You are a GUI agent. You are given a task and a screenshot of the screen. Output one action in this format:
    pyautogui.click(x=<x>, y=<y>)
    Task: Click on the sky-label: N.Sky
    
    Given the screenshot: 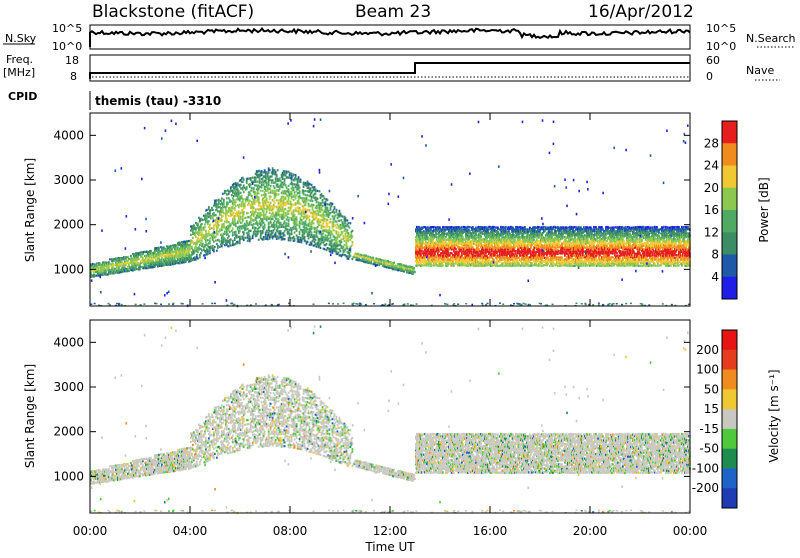 What is the action you would take?
    pyautogui.click(x=21, y=38)
    